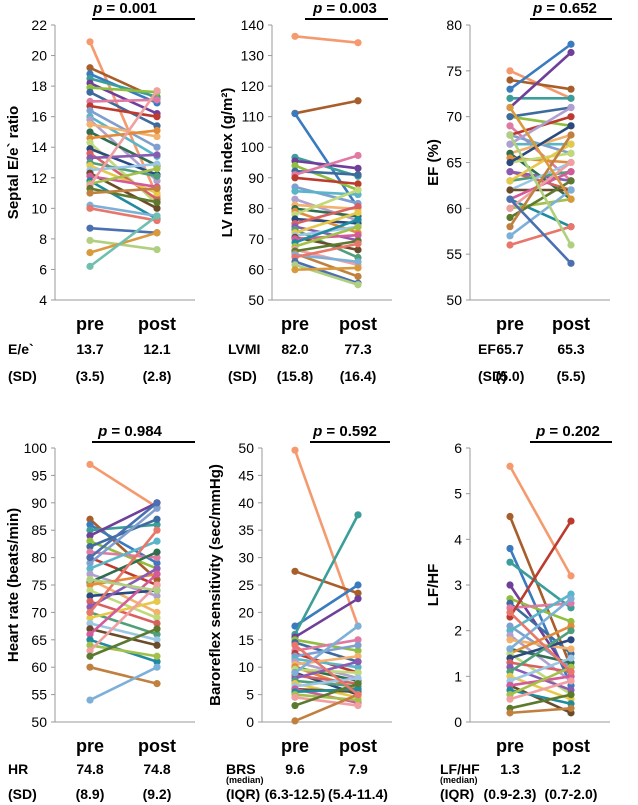 The height and width of the screenshot is (805, 638). I want to click on y-tick-label: 10, so click(246, 667).